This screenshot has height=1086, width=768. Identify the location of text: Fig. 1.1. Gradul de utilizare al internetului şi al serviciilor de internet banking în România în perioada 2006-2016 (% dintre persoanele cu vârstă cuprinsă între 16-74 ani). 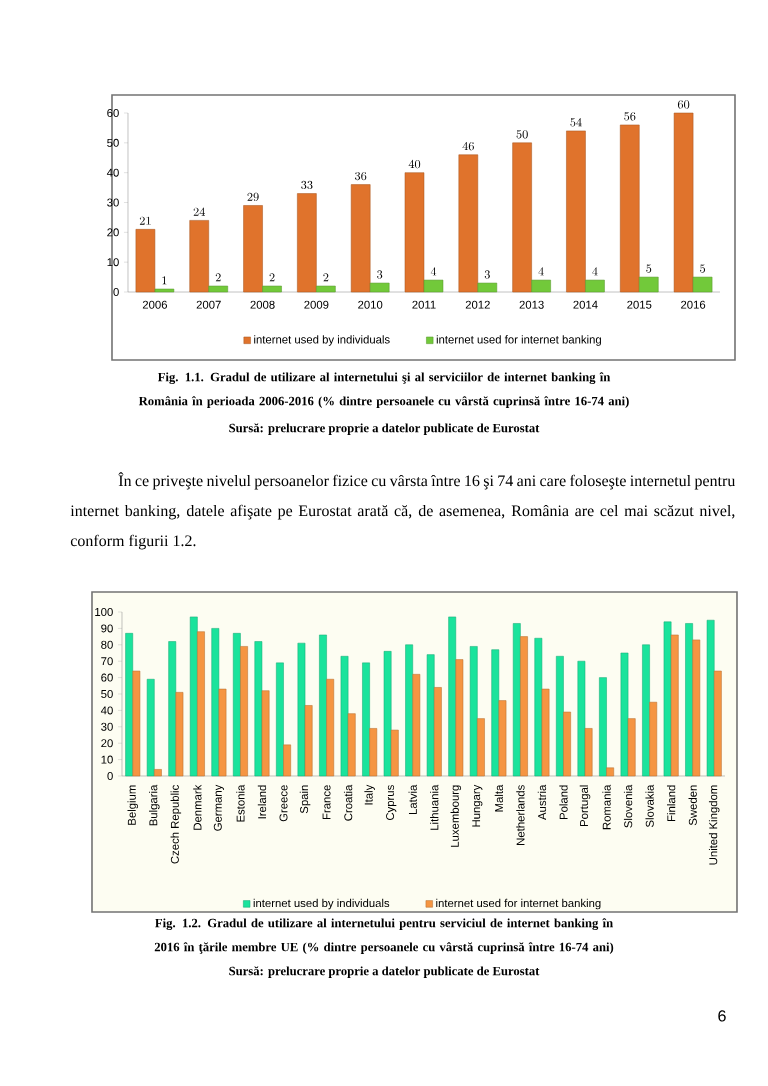
(383, 390).